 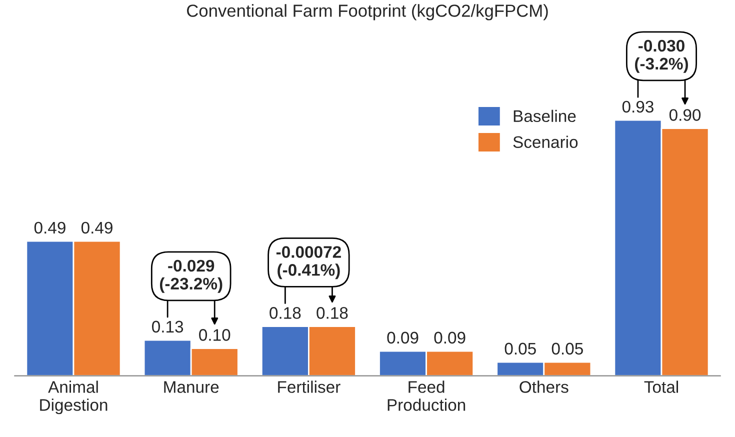 What do you see at coordinates (168, 326) in the screenshot?
I see `data-label: 0.13` at bounding box center [168, 326].